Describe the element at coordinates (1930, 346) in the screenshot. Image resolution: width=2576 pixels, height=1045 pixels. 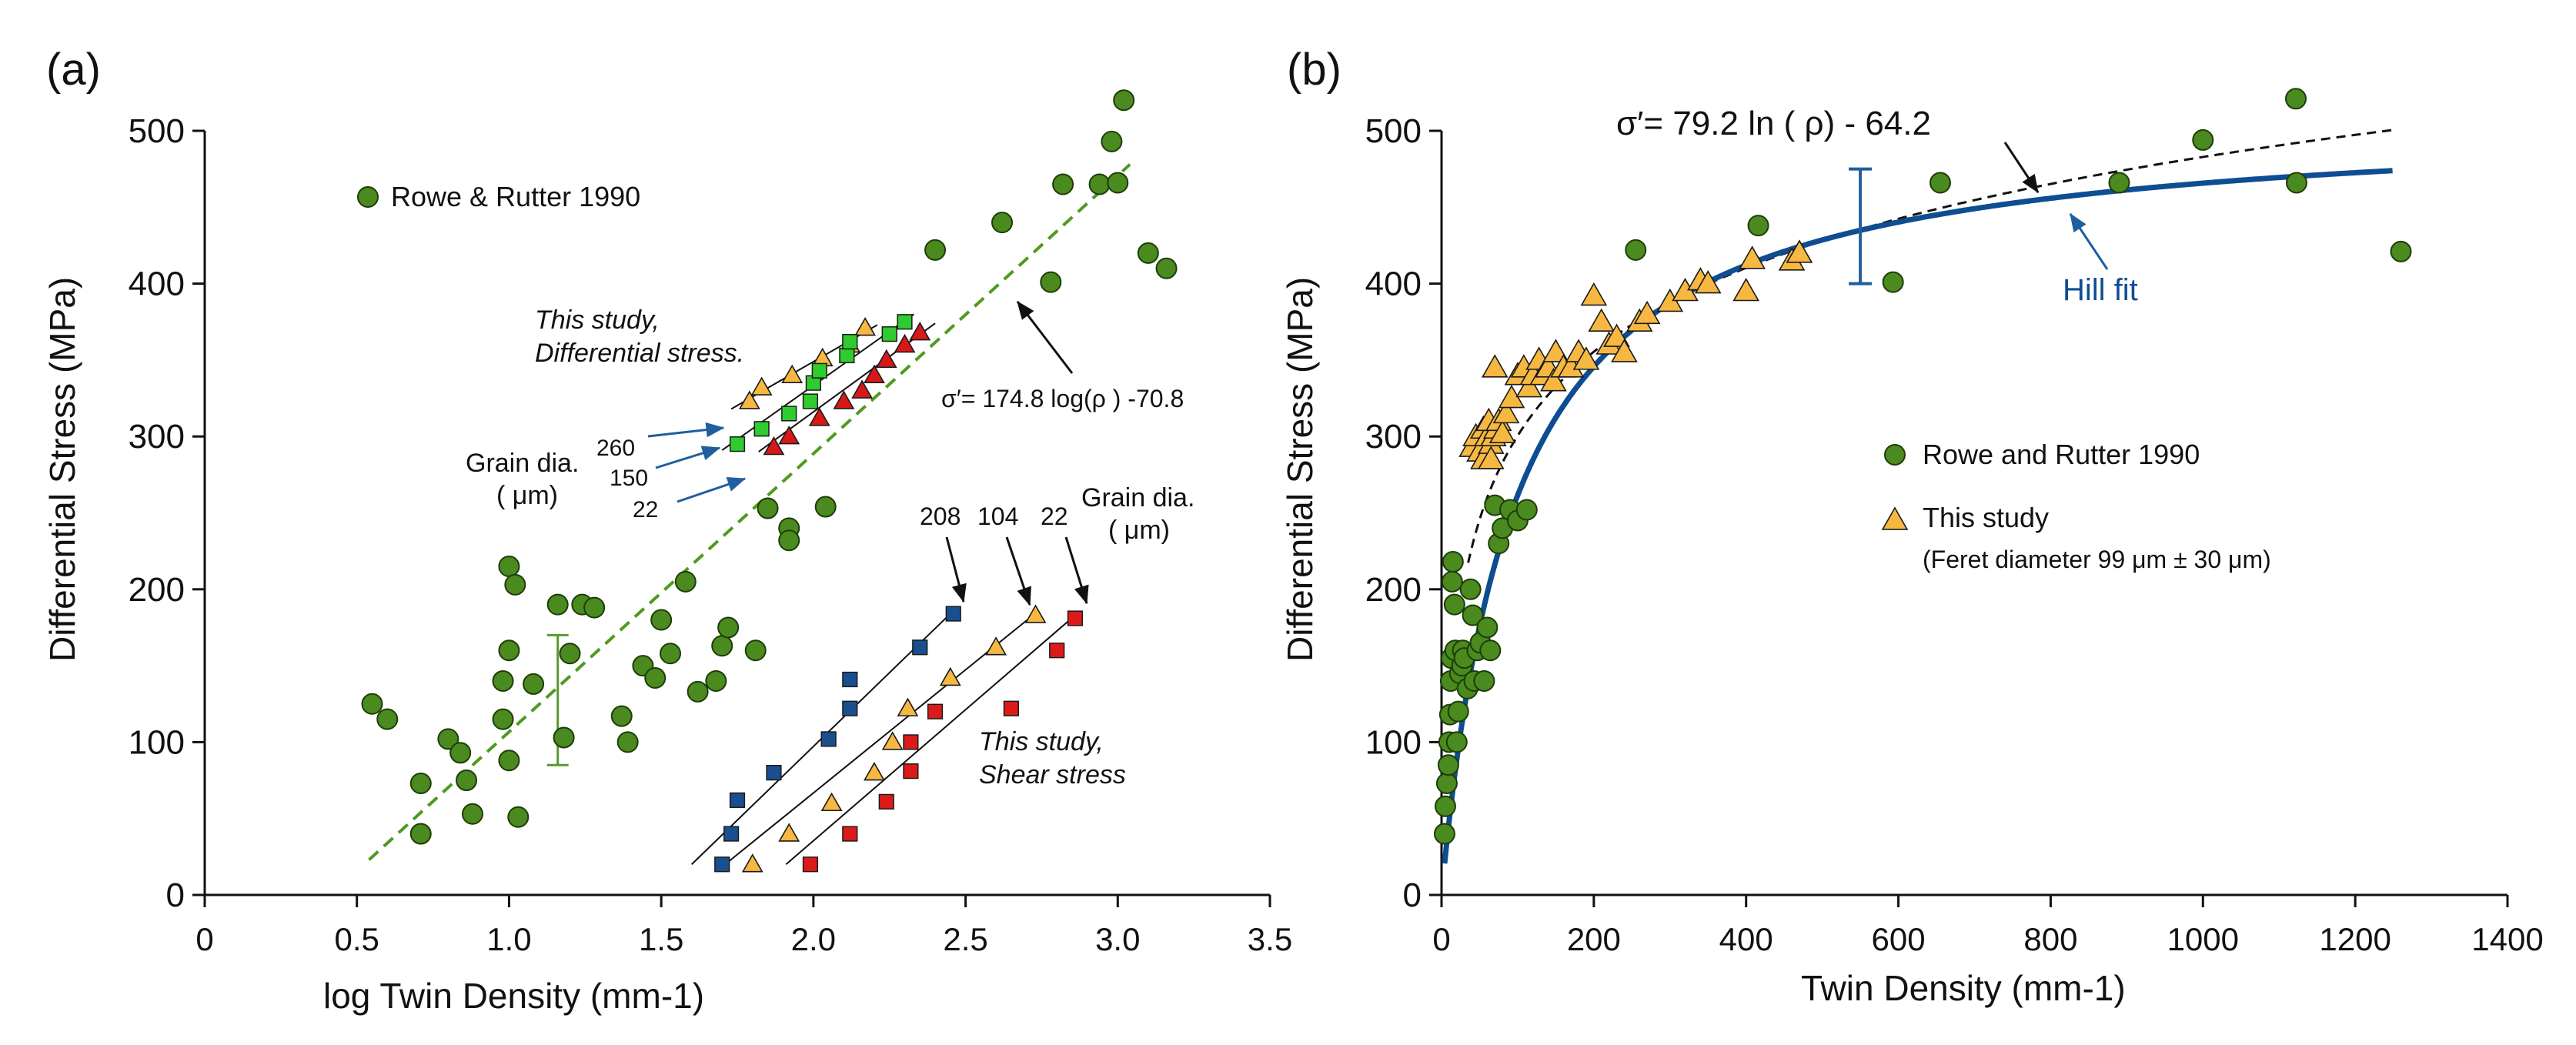
I see `log-fit-curve-dashed` at that location.